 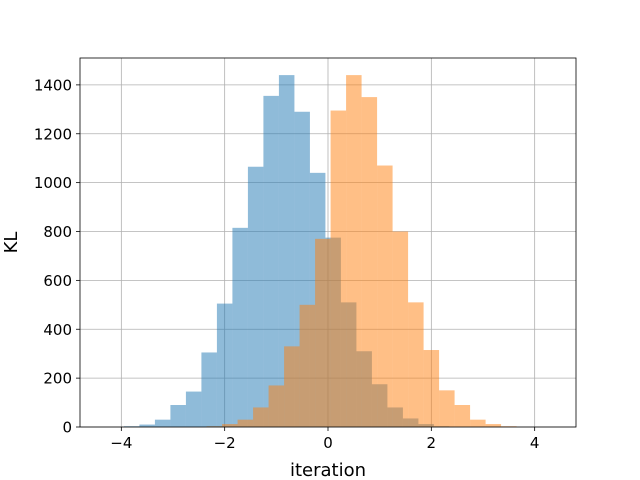 What do you see at coordinates (57, 281) in the screenshot?
I see `y-tick-label: 600` at bounding box center [57, 281].